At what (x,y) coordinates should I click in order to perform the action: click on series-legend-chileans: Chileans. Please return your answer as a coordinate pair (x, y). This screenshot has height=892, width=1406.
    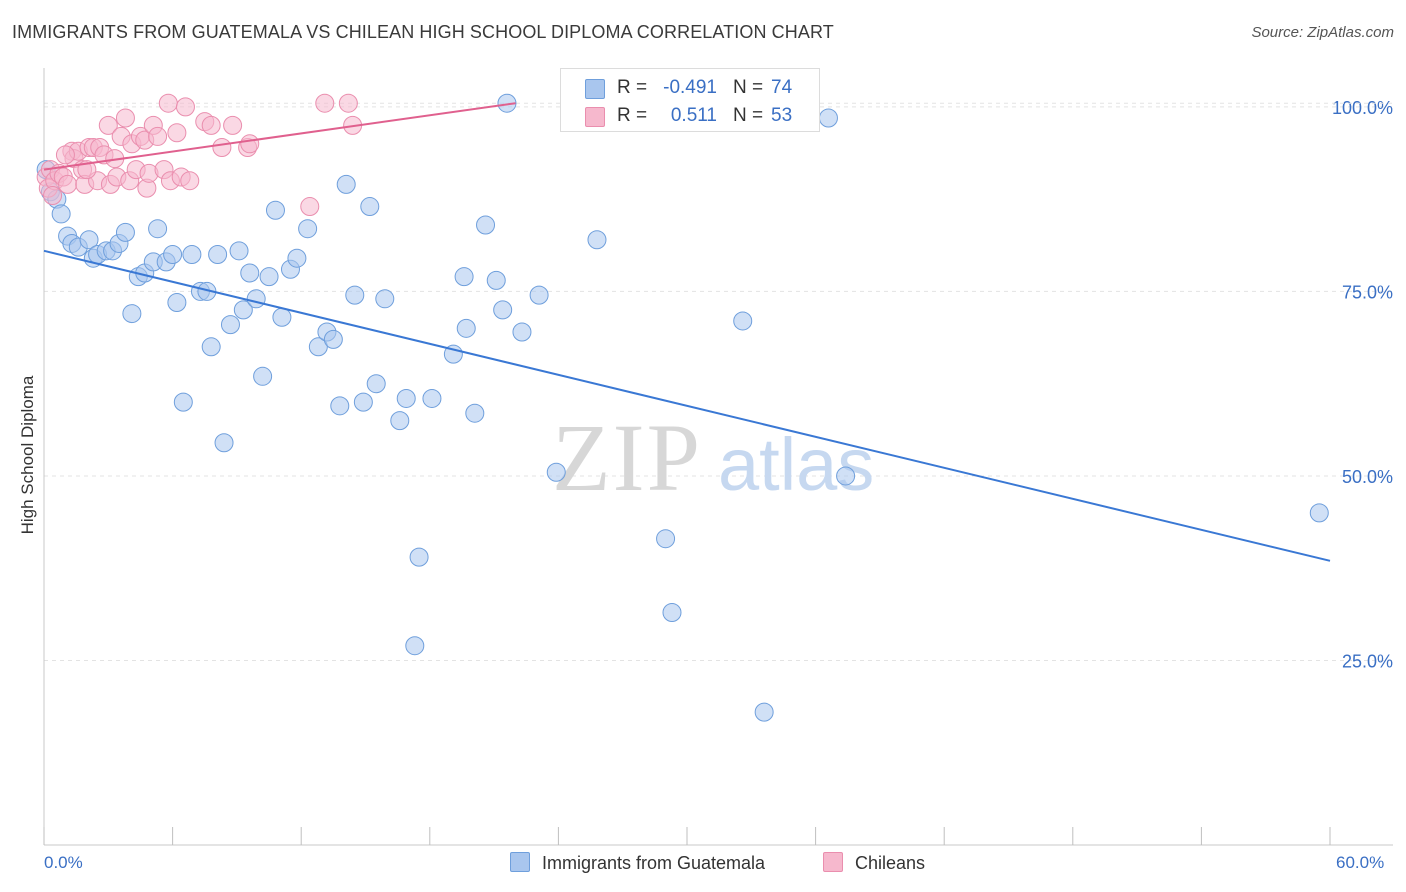
    Looking at the image, I should click on (874, 863).